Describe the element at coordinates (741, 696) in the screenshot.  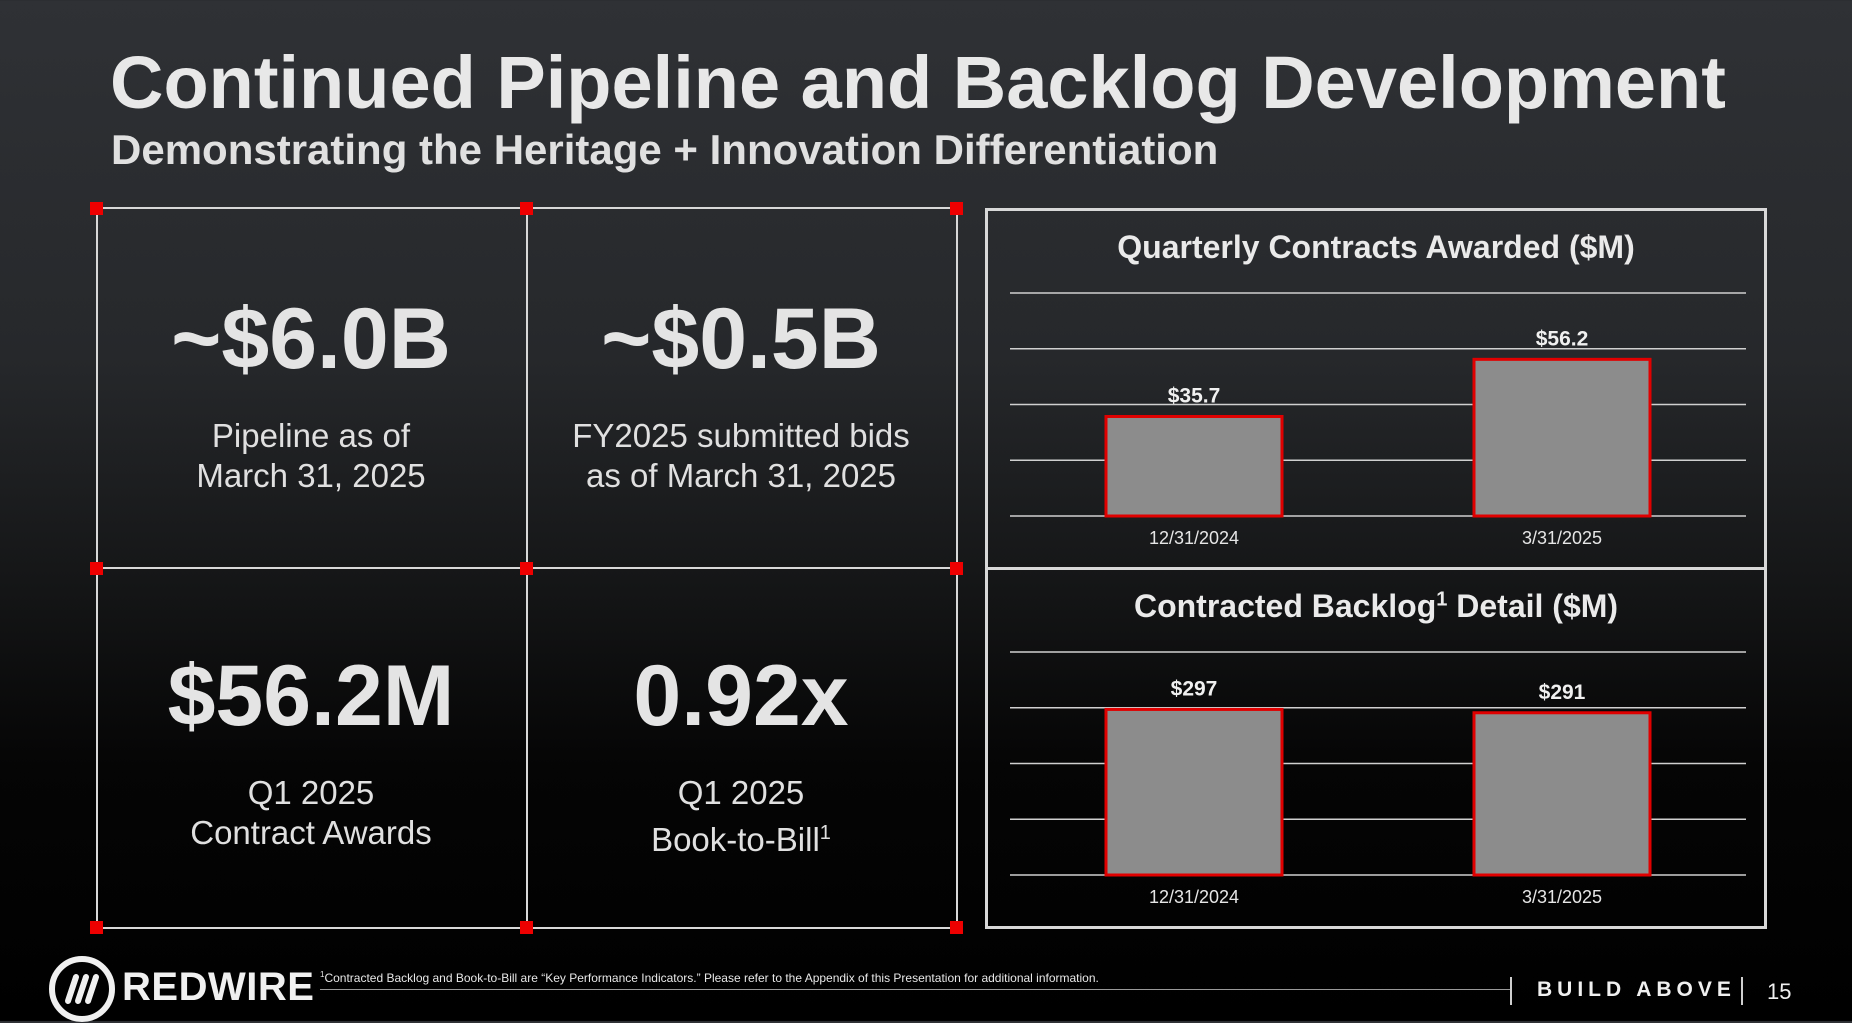
I see `stat-value: 0.92x` at that location.